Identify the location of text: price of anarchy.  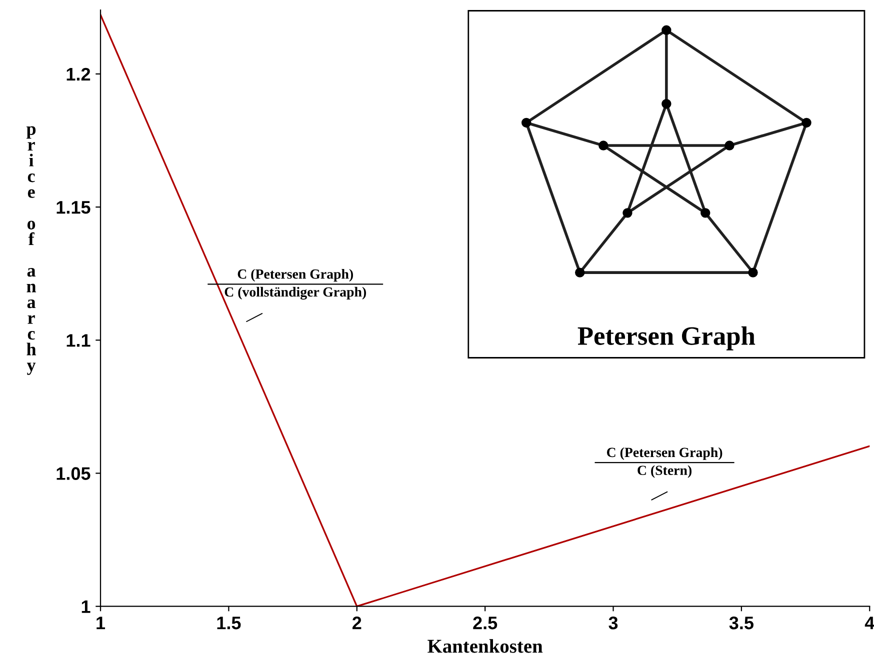
(31, 250).